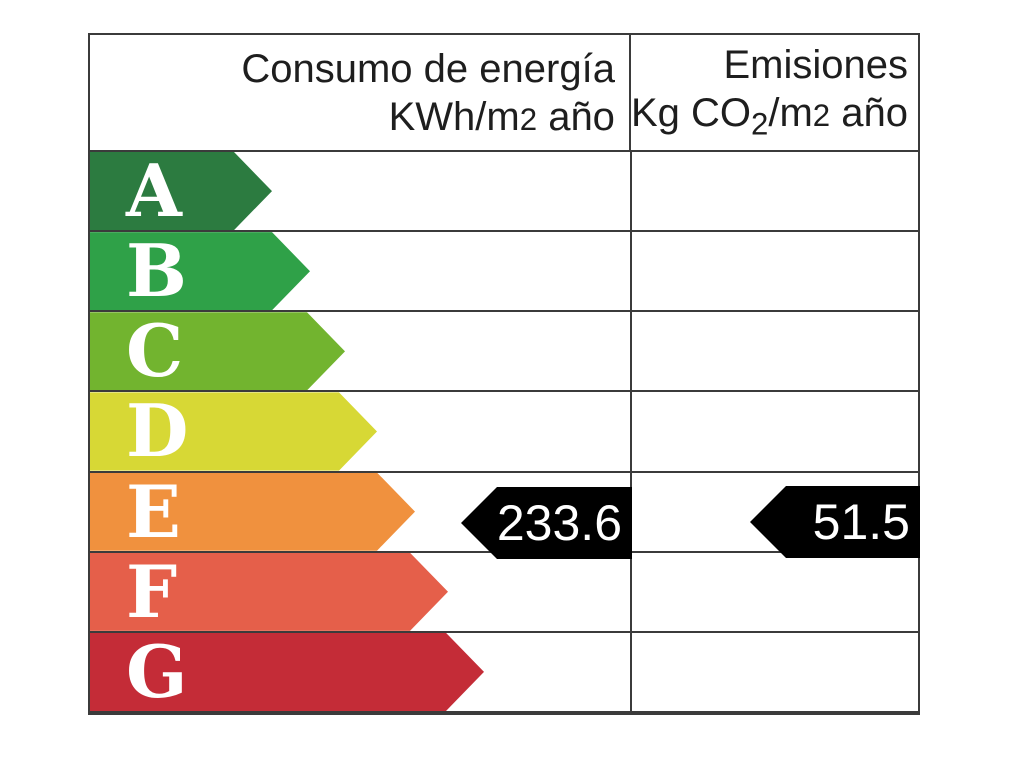  Describe the element at coordinates (252, 512) in the screenshot. I see `rating-arrow-e: E` at that location.